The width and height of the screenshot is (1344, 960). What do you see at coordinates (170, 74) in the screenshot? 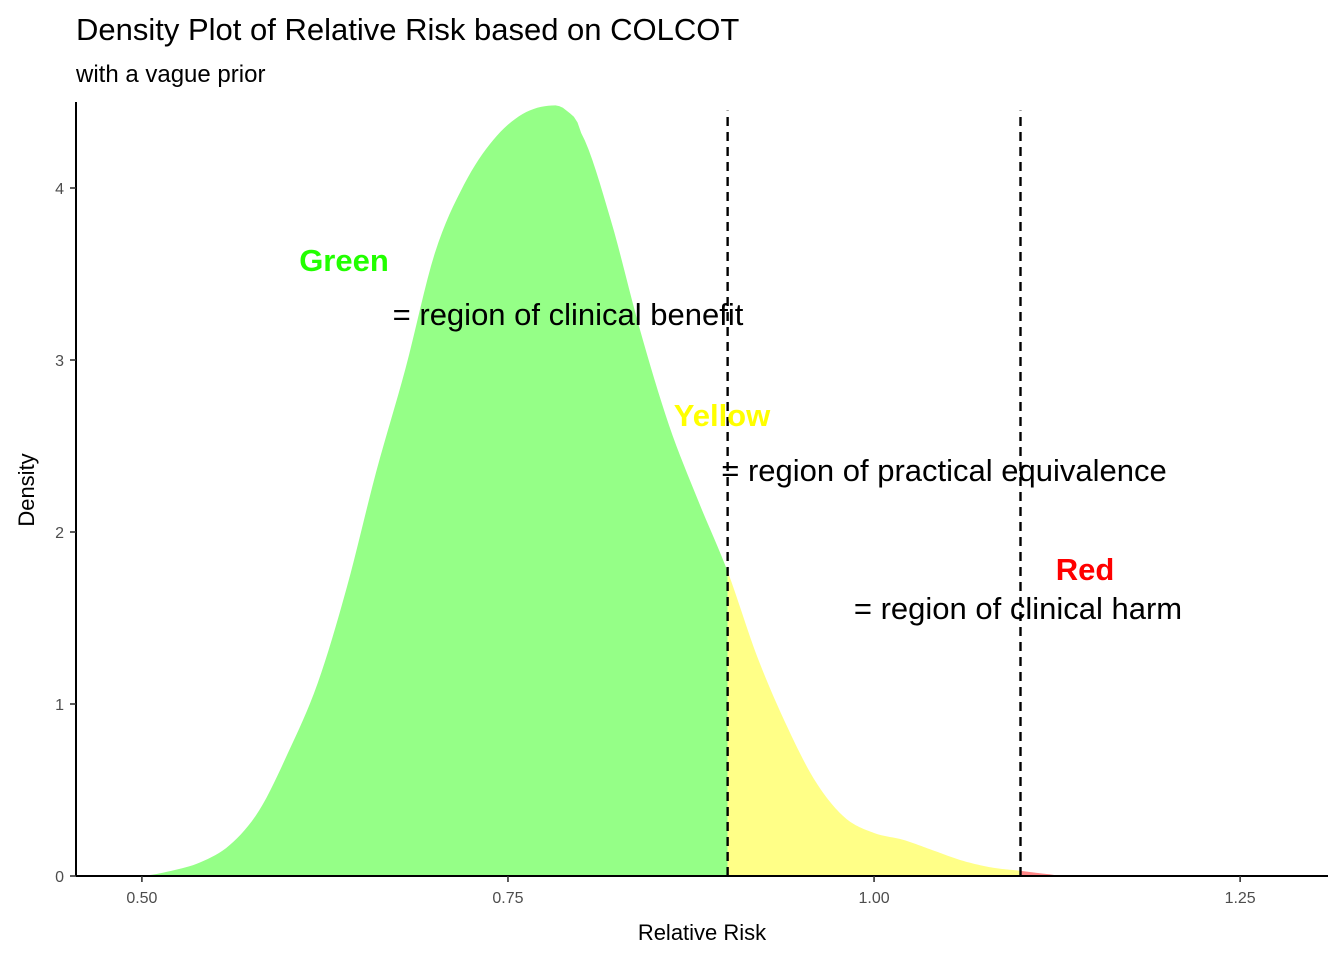
I see `chart-subtitle: with a vague prior` at bounding box center [170, 74].